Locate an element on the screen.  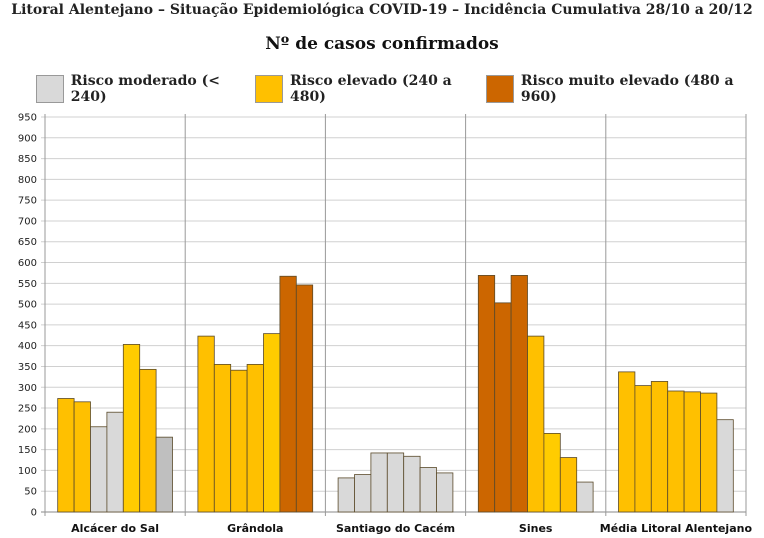
category-label: Sines is located at coordinates (536, 528).